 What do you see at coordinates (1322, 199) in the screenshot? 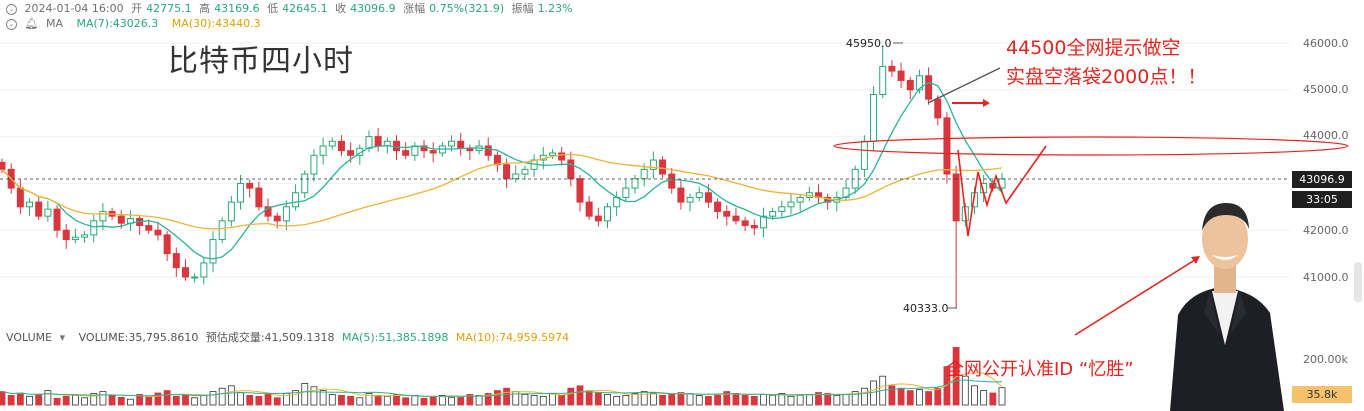
I see `countdown-tag: 33:05` at bounding box center [1322, 199].